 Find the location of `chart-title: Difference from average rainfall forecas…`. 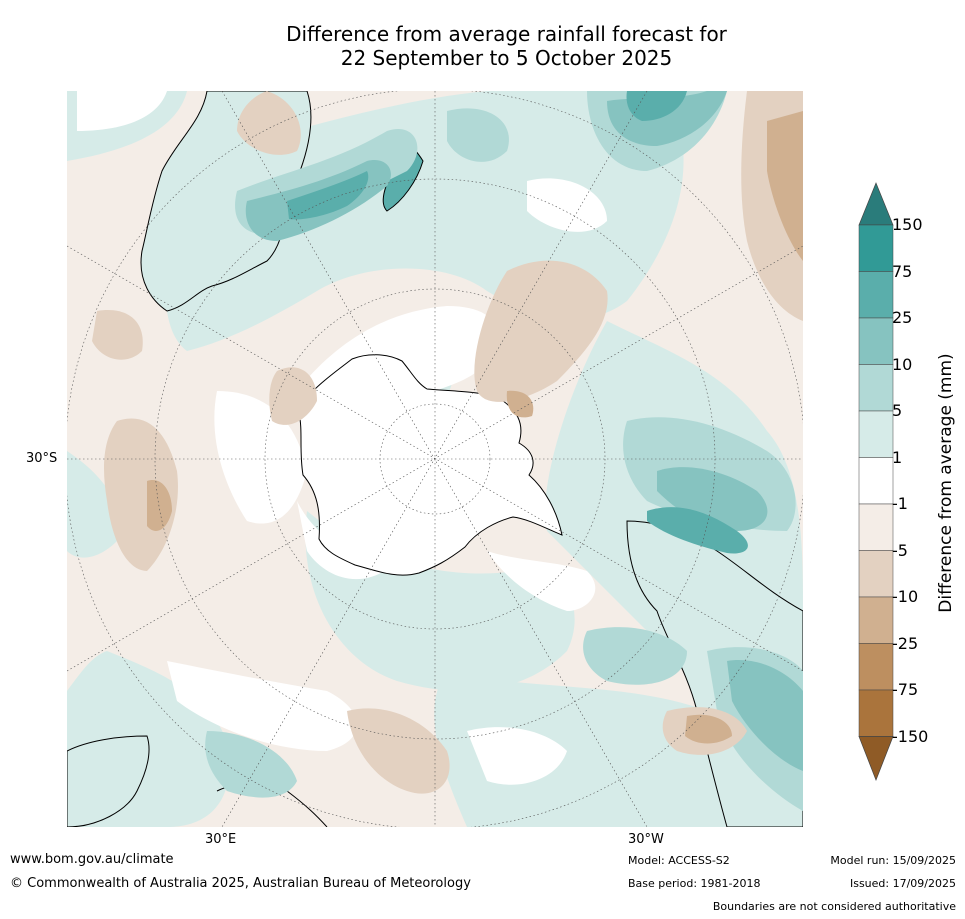

chart-title: Difference from average rainfall forecas… is located at coordinates (482, 46).